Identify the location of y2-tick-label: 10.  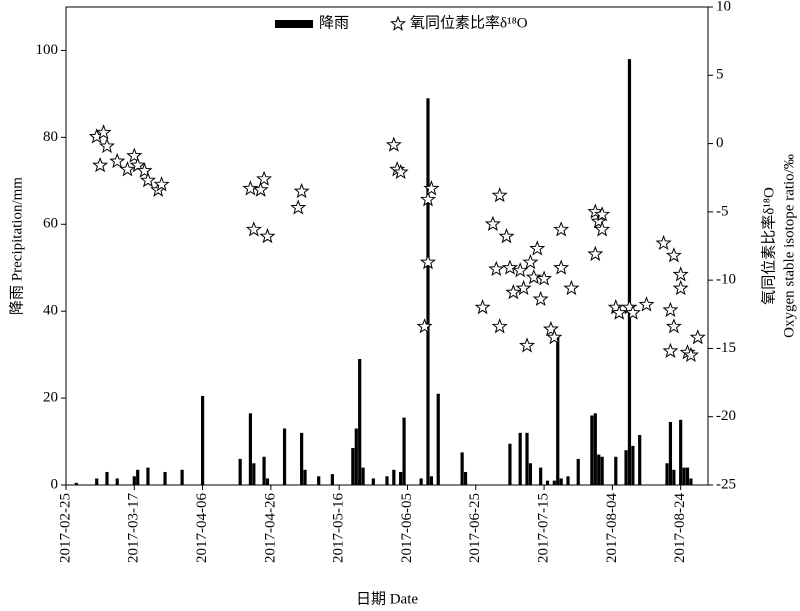
(723, 7).